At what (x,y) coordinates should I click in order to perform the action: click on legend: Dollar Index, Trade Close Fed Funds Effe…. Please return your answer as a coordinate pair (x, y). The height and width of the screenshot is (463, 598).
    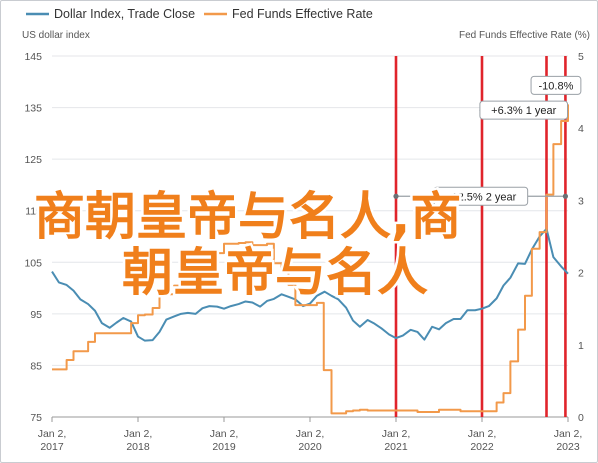
    Looking at the image, I should click on (199, 14).